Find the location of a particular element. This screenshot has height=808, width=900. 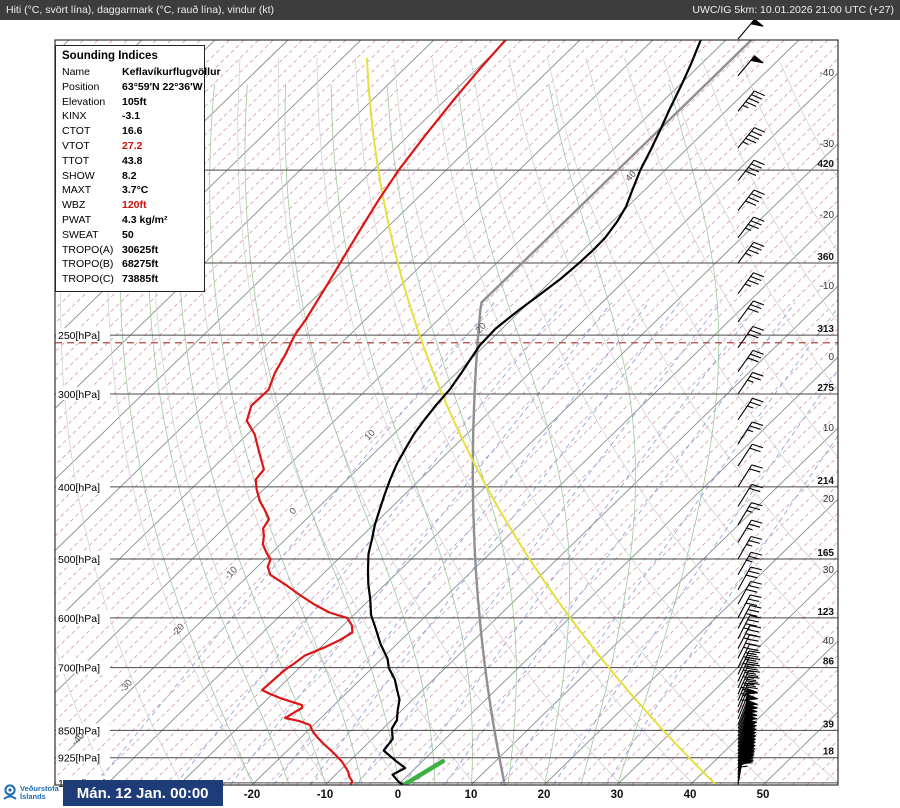

index-row-ctot: CTOT 16.6 is located at coordinates (130, 131).